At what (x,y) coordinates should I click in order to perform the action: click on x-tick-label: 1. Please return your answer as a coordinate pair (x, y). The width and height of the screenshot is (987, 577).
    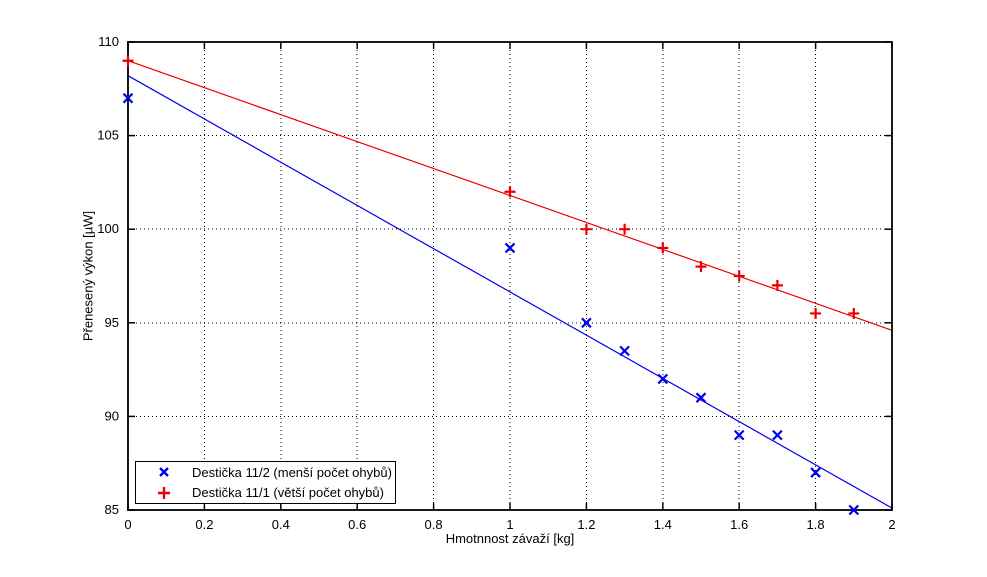
    Looking at the image, I should click on (509, 524).